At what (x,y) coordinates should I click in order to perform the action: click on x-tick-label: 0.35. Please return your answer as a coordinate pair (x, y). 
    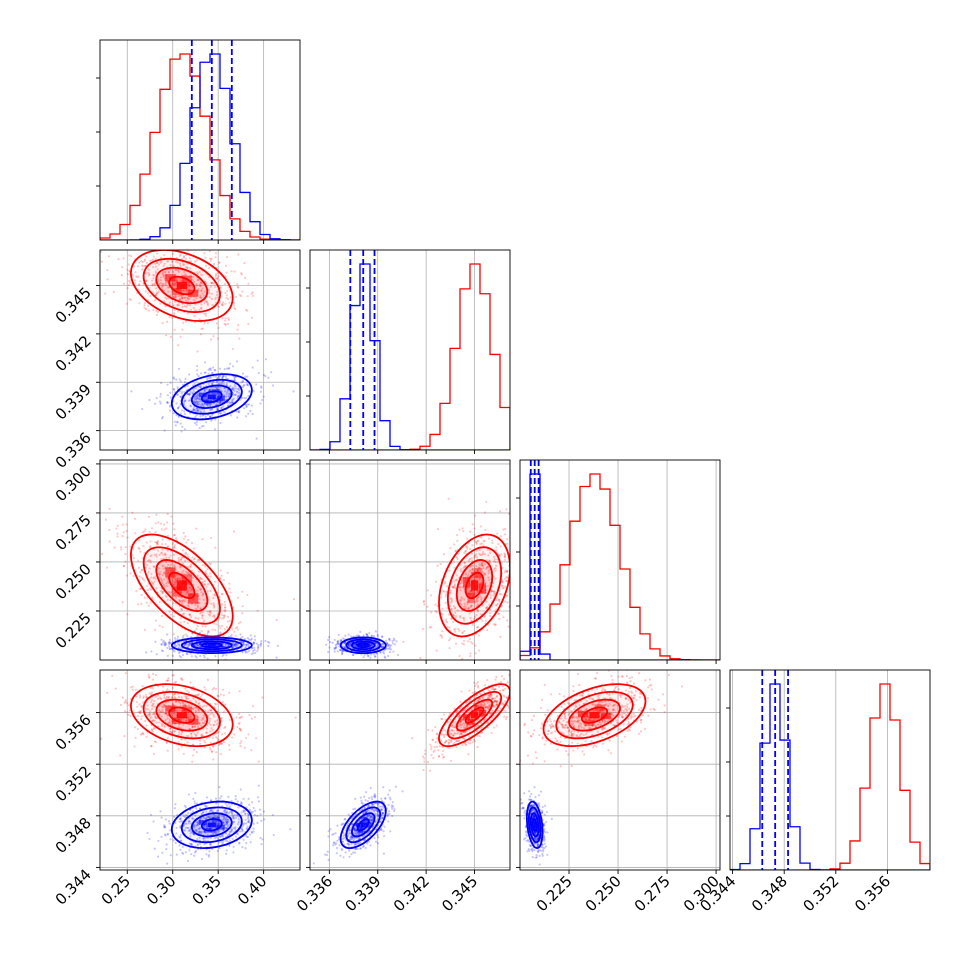
    Looking at the image, I should click on (207, 890).